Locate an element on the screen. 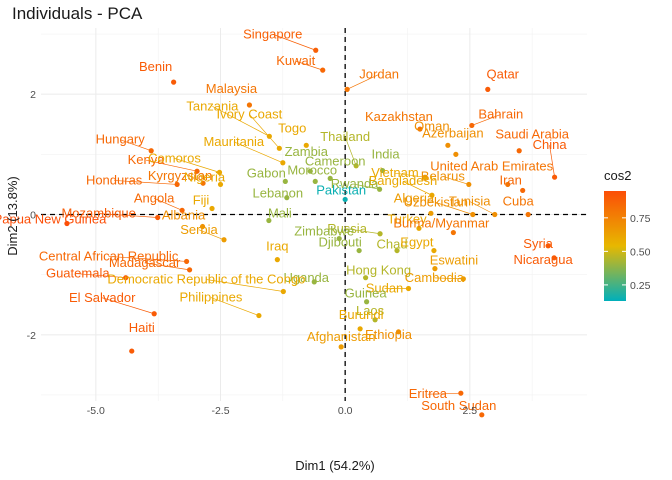 The width and height of the screenshot is (672, 480). point-label: Bangladesh is located at coordinates (403, 180).